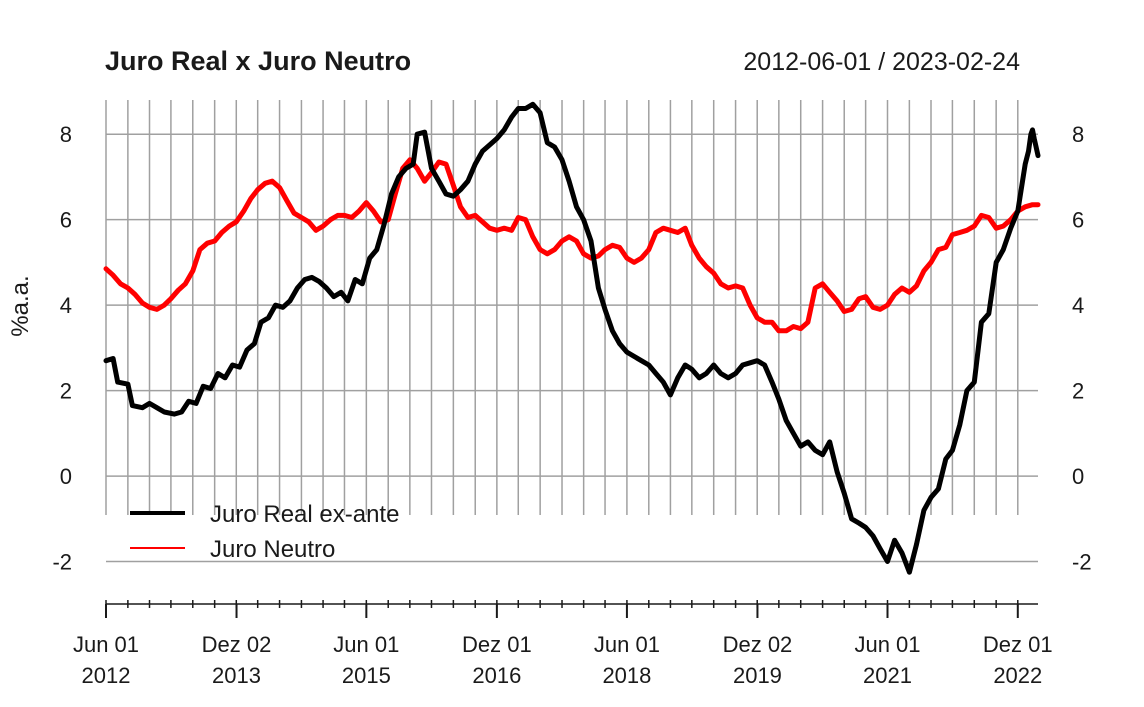 The height and width of the screenshot is (707, 1144). What do you see at coordinates (626, 675) in the screenshot?
I see `x-tick-year: 2018` at bounding box center [626, 675].